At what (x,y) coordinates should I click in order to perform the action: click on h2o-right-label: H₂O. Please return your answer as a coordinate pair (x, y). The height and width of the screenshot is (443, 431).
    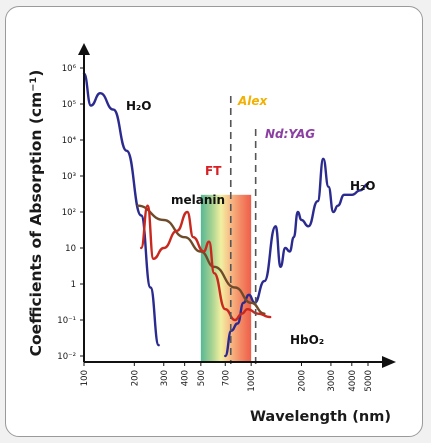
    Looking at the image, I should click on (363, 186).